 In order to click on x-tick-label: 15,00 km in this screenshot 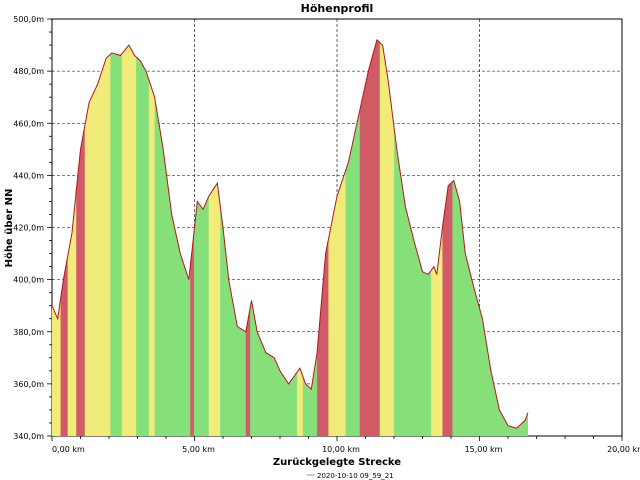, I will do `click(484, 449)`.